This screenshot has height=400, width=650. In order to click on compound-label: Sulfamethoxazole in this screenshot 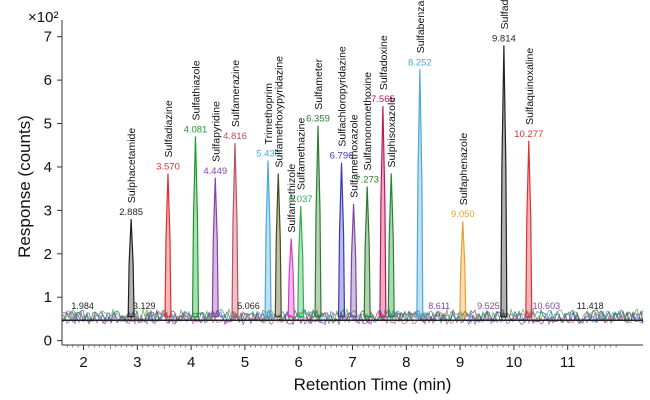, I will do `click(355, 156)`.